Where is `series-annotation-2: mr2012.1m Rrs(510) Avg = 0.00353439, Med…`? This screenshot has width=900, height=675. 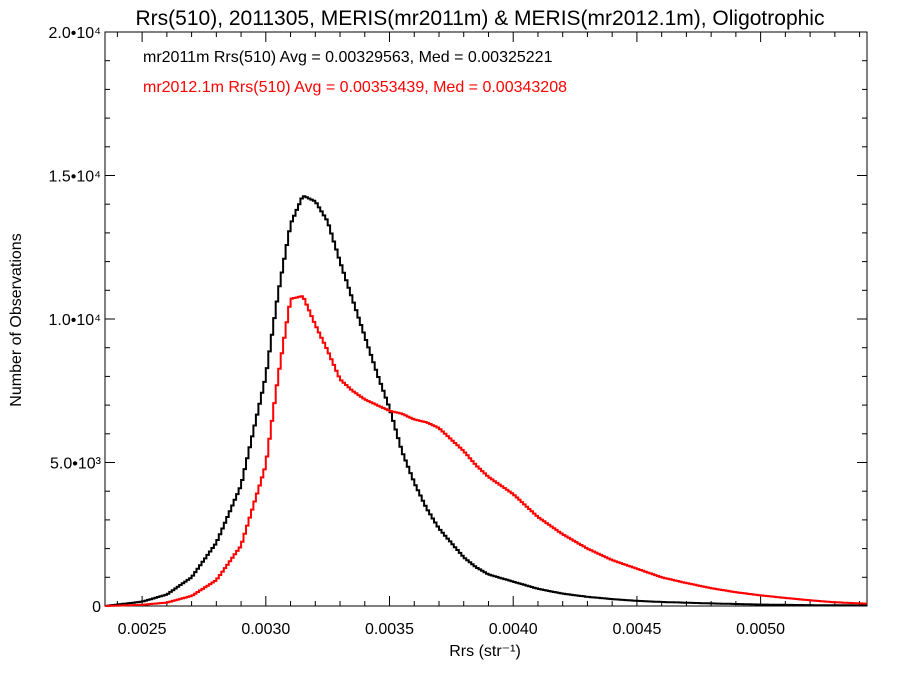
series-annotation-2: mr2012.1m Rrs(510) Avg = 0.00353439, Med… is located at coordinates (355, 87).